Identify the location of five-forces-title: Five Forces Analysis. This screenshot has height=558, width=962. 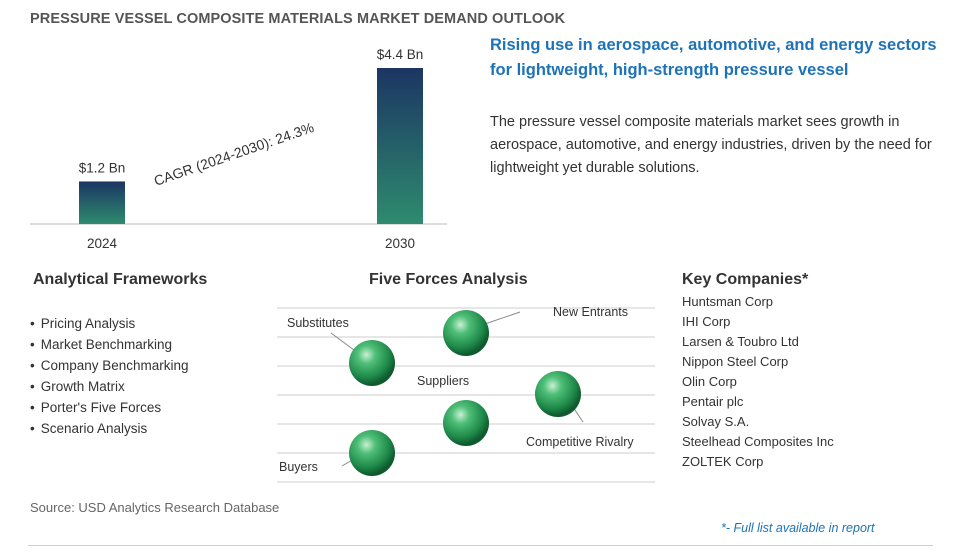
(448, 279).